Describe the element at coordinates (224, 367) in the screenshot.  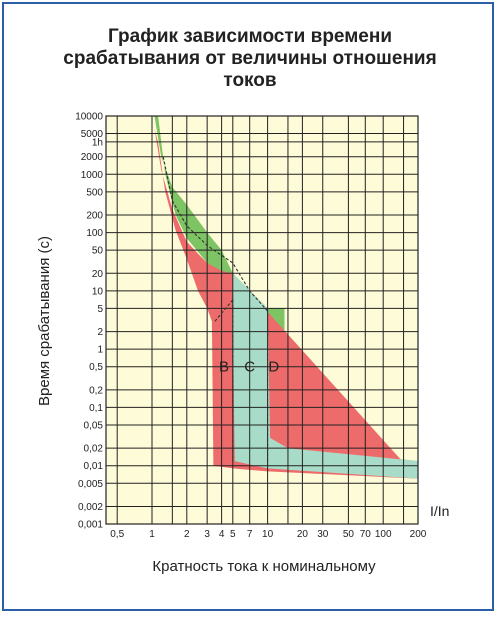
I see `zone-label-b: B` at that location.